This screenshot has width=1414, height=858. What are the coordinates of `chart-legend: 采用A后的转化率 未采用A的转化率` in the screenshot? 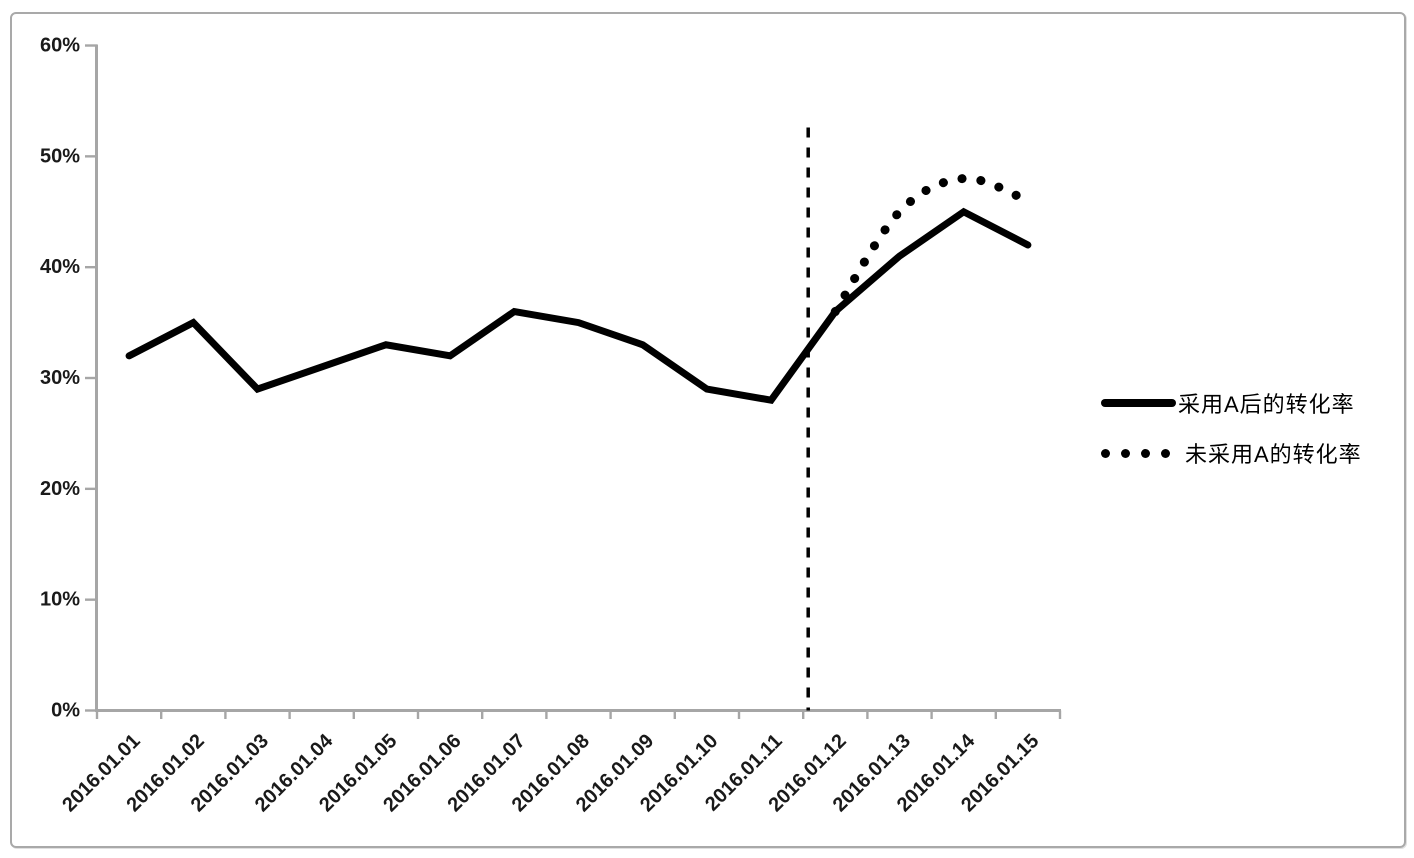 It's located at (1251, 433).